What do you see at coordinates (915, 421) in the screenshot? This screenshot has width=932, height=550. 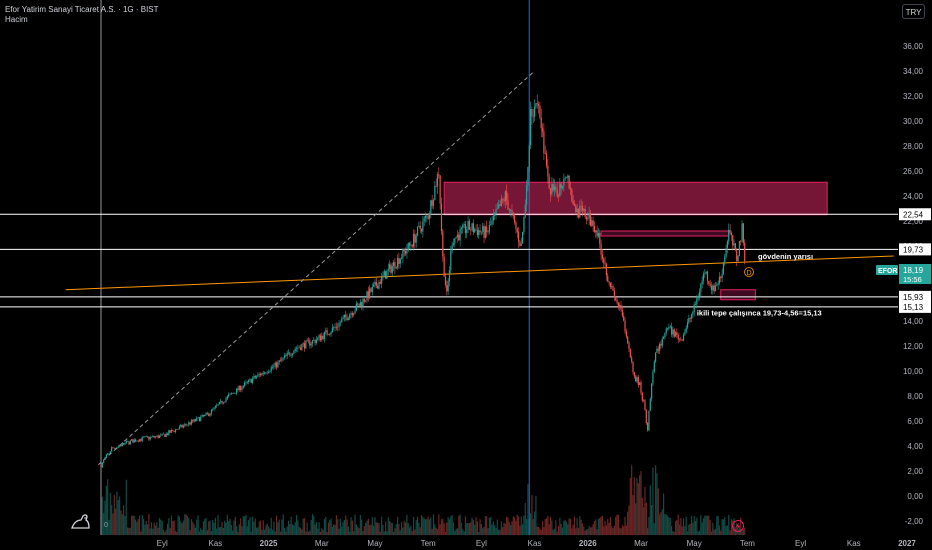 I see `y-tick-label: 6,00` at bounding box center [915, 421].